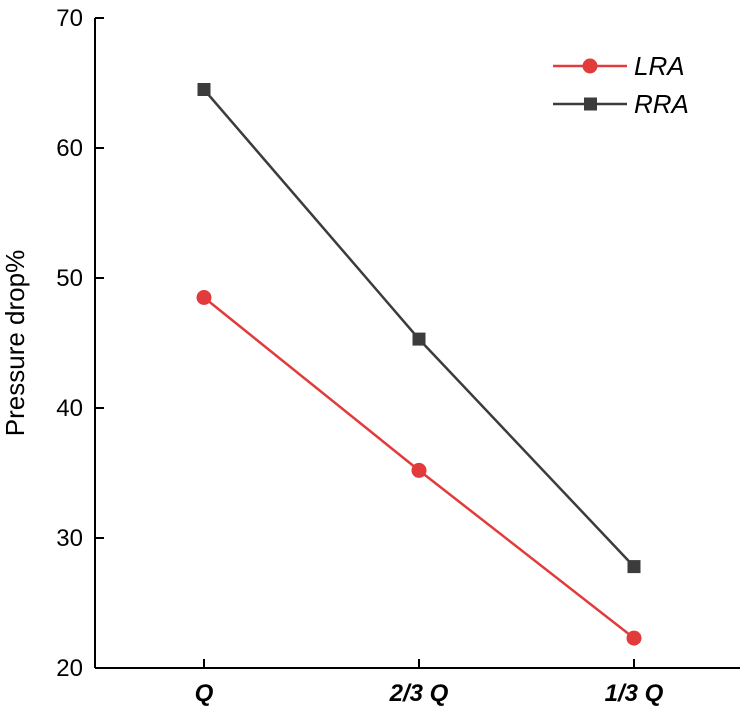 The height and width of the screenshot is (714, 750). Describe the element at coordinates (659, 66) in the screenshot. I see `legend-label-lra: LRA` at that location.